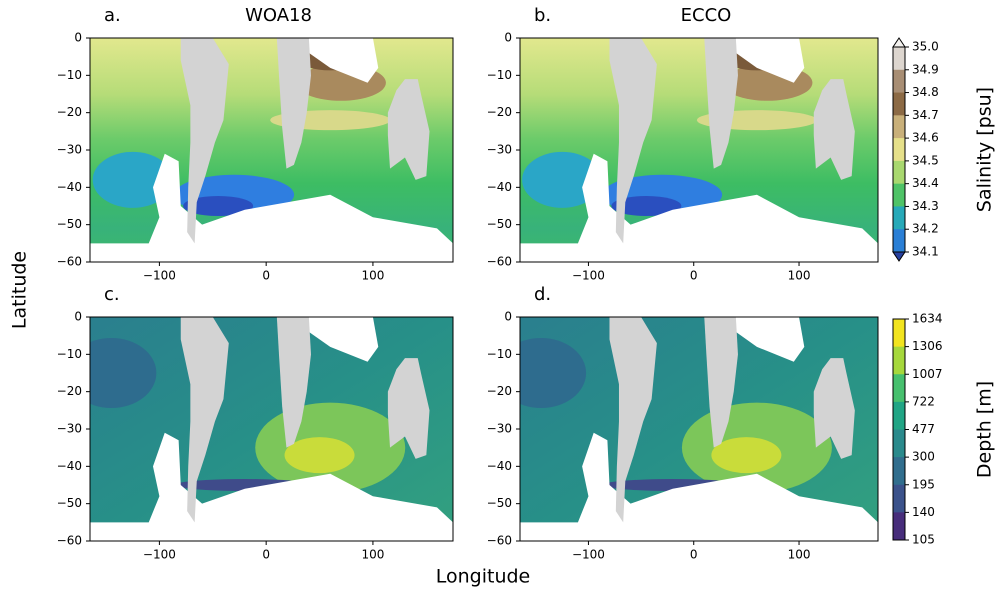 The height and width of the screenshot is (594, 1006). What do you see at coordinates (923, 540) in the screenshot?
I see `colorbar-tick-label: 105` at bounding box center [923, 540].